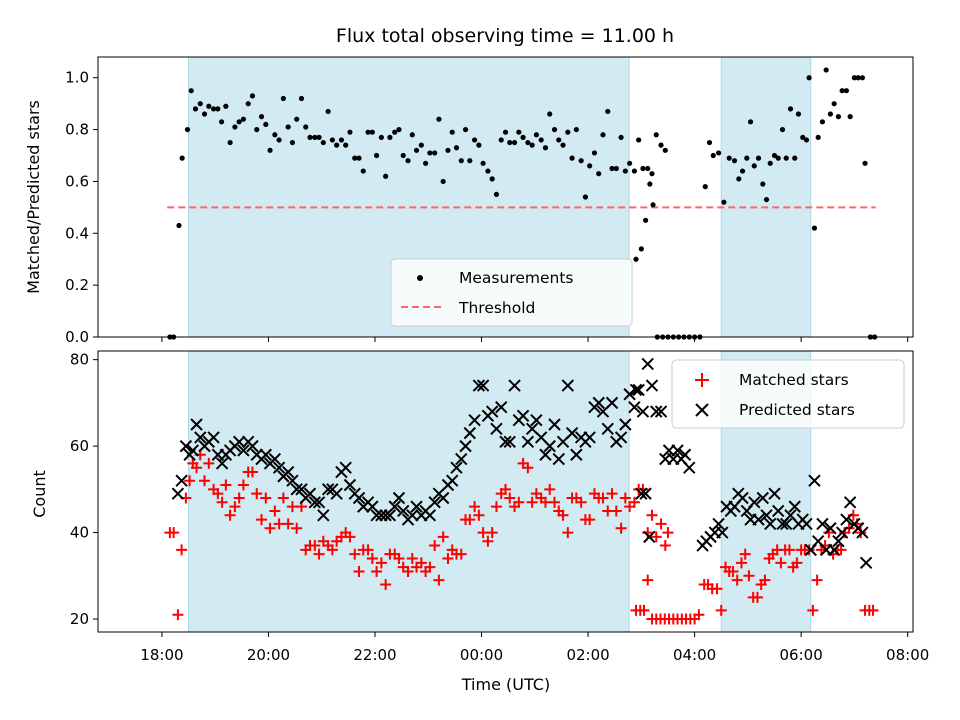  I want to click on figure-title: Flux total observing time = 11.00 h, so click(505, 36).